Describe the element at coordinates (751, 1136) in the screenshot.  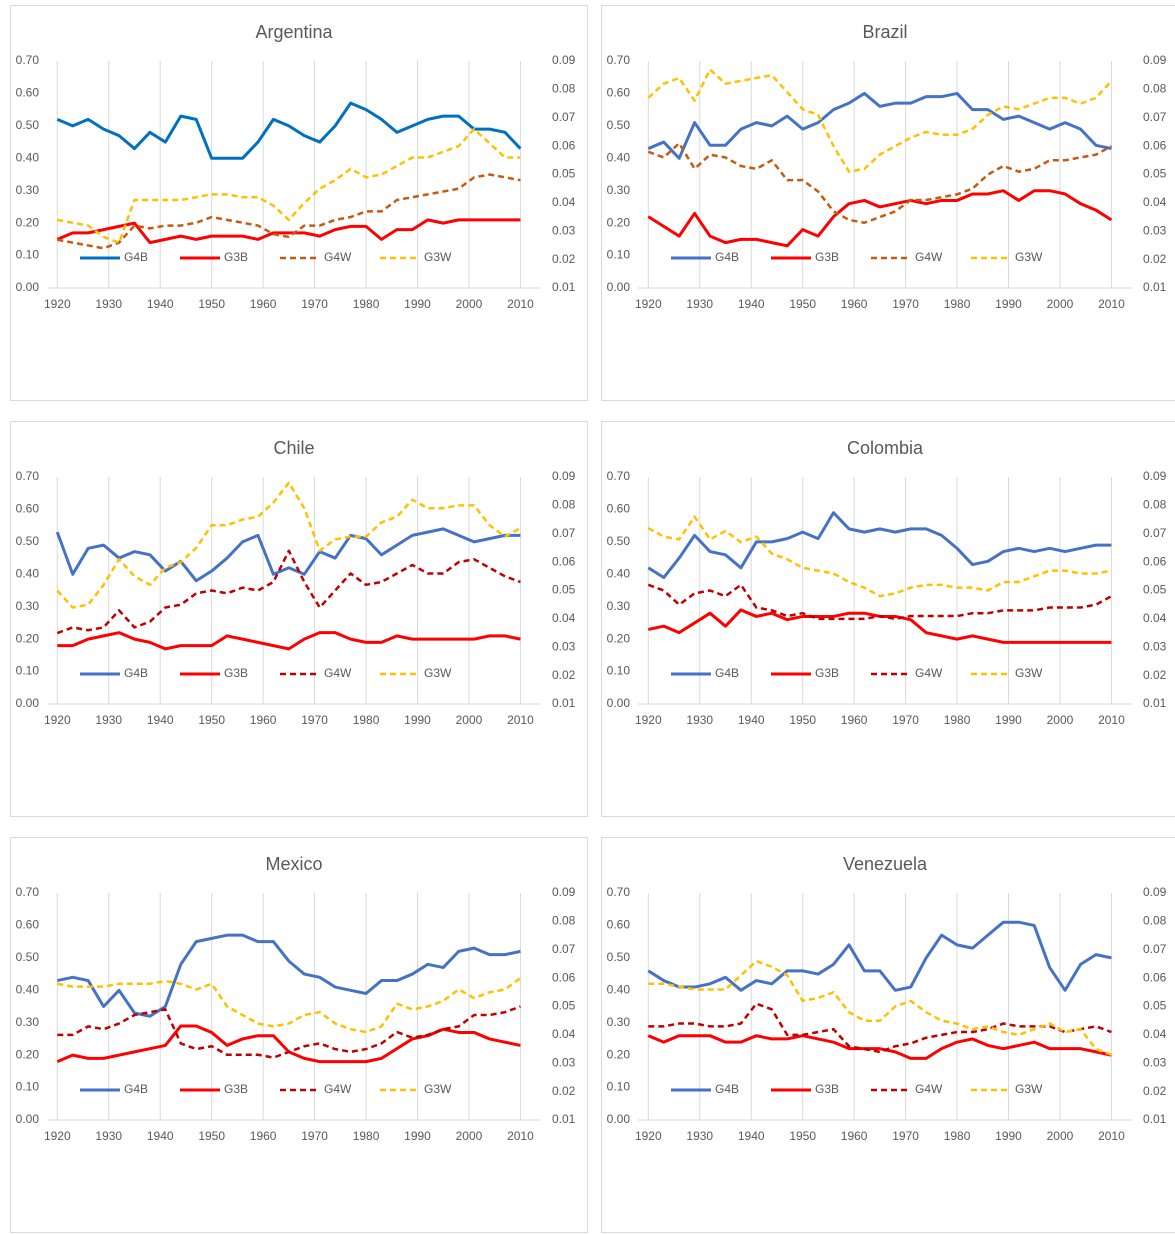
I see `x-tick-label: 1940` at that location.